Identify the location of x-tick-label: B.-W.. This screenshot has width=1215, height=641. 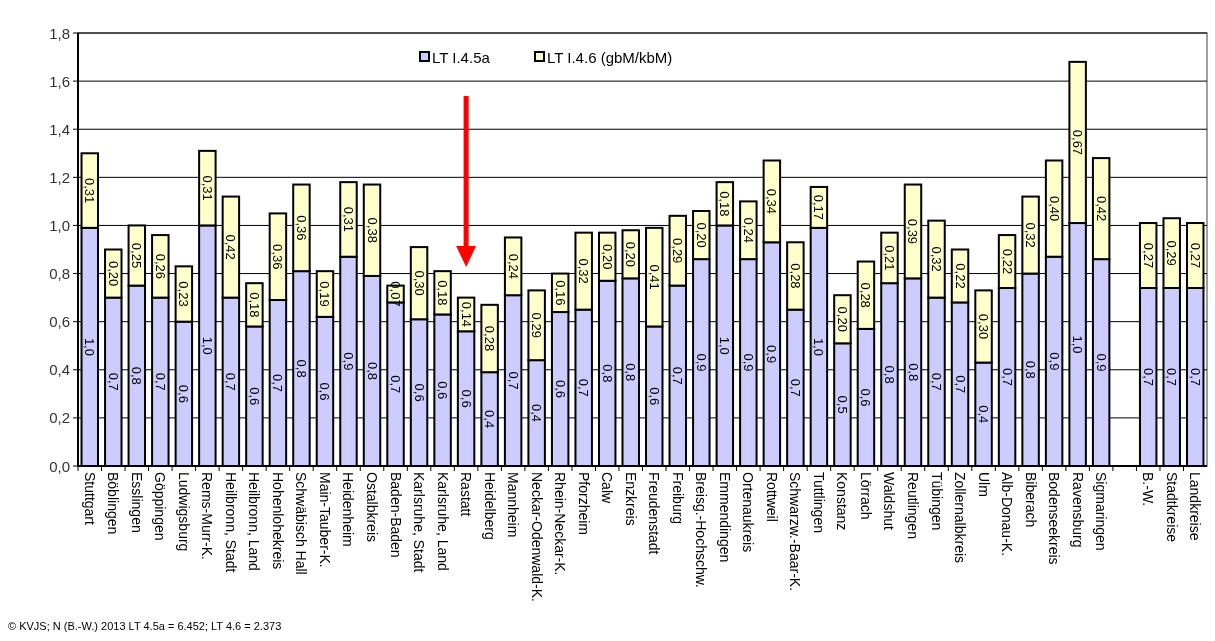
(1148, 489).